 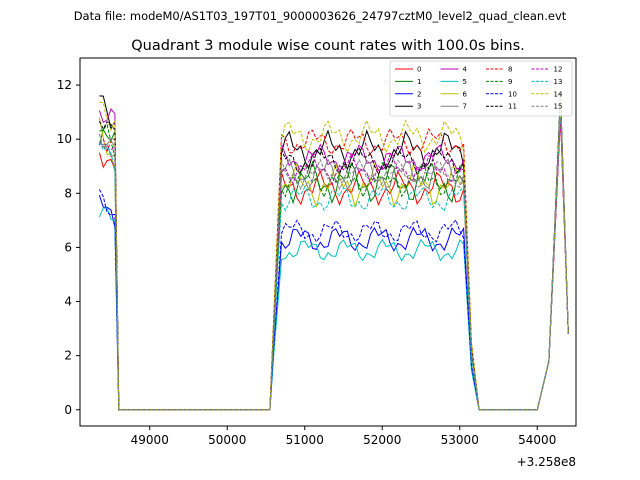 I want to click on x-tick-label: 49000, so click(x=150, y=440).